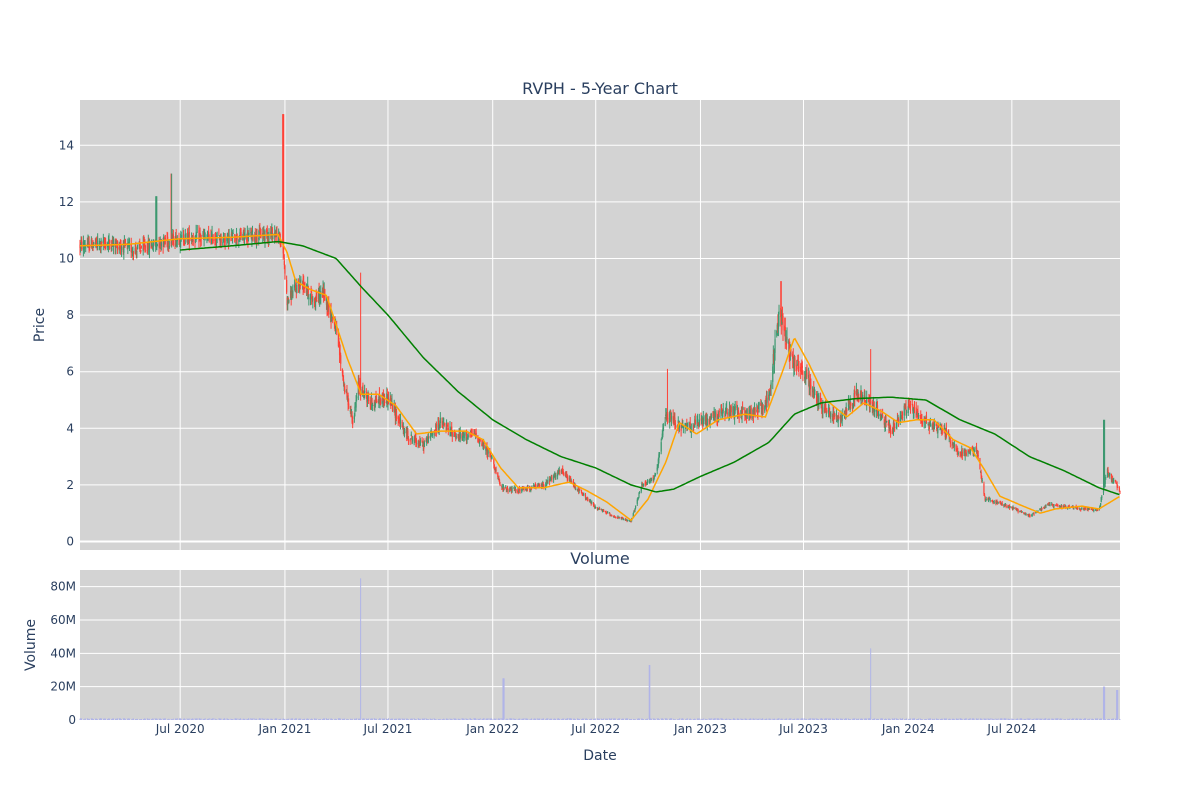 This screenshot has width=1200, height=800. I want to click on price-axis-title: Price, so click(40, 325).